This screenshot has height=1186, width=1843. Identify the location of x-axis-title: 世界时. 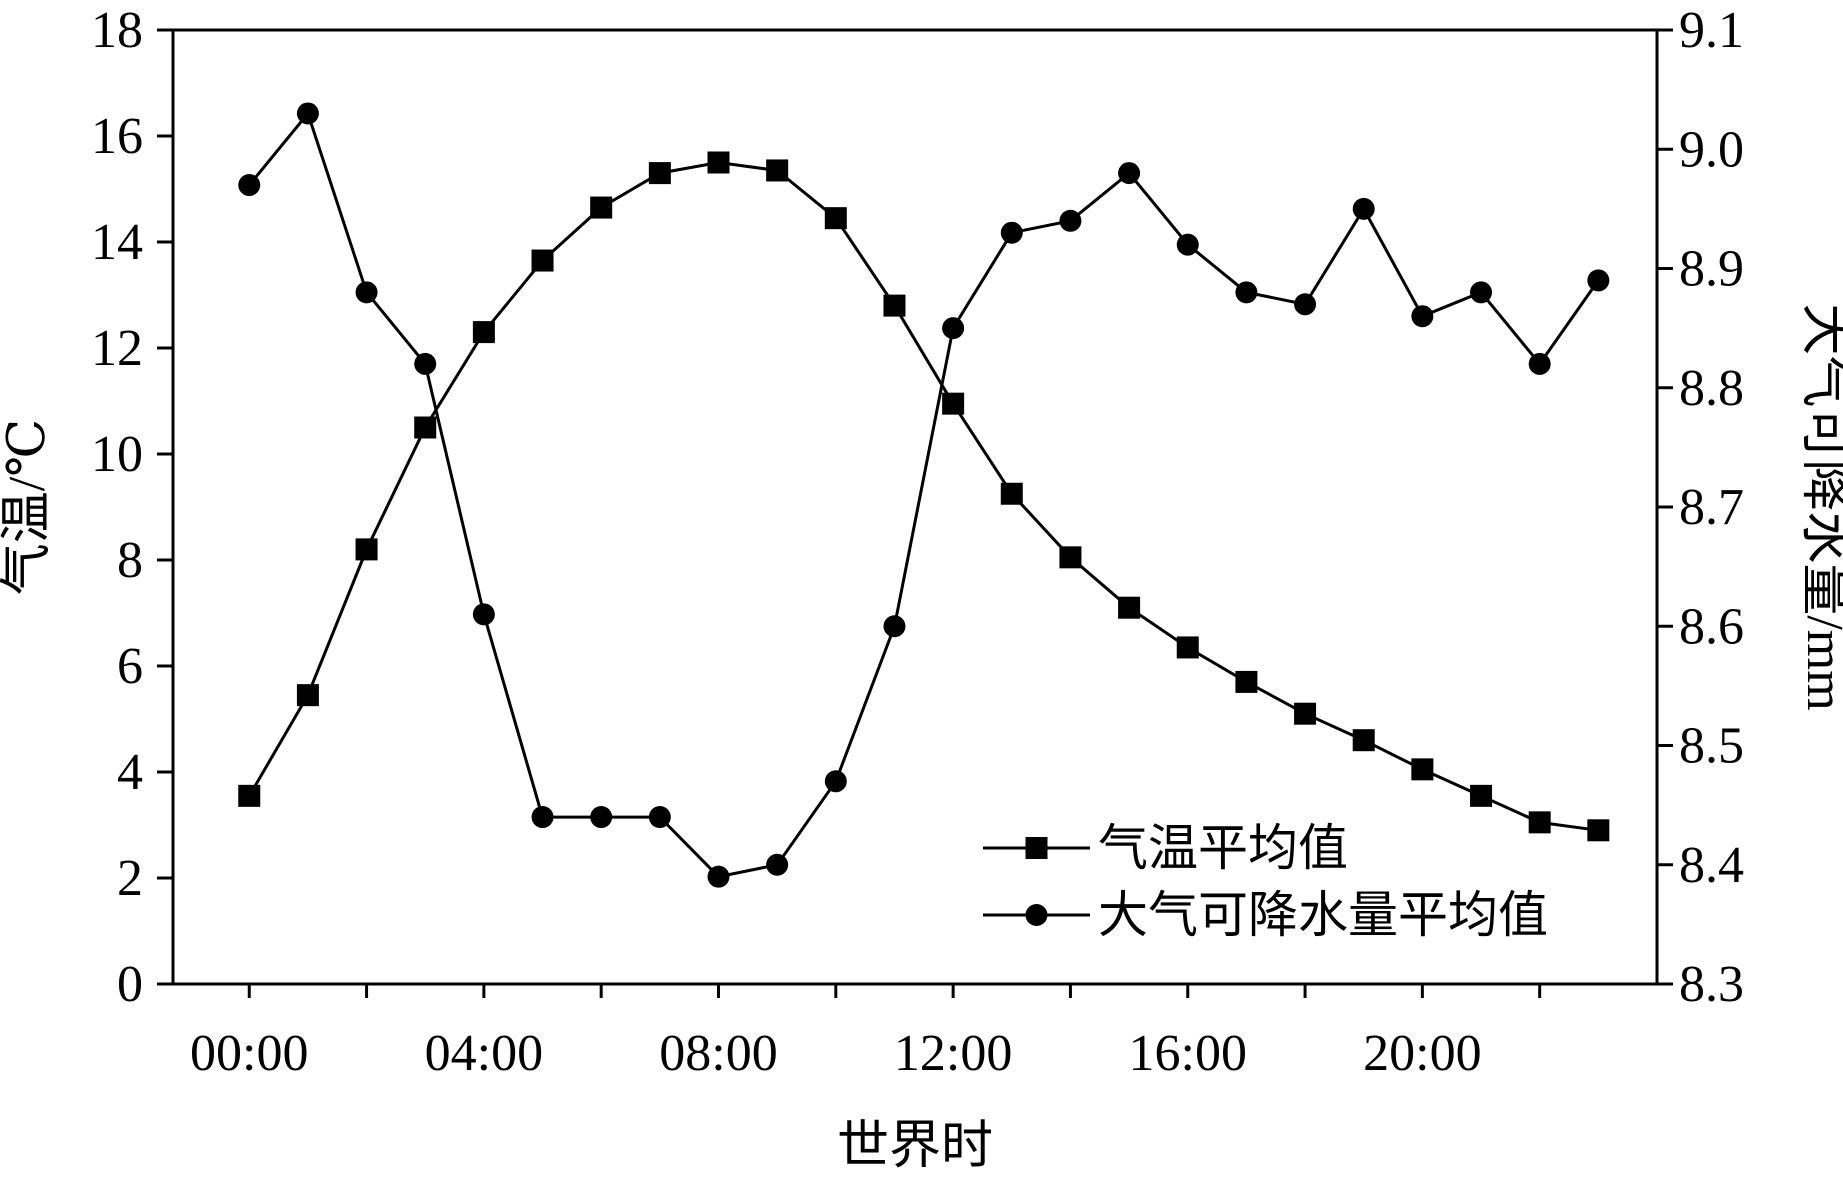
(915, 1146).